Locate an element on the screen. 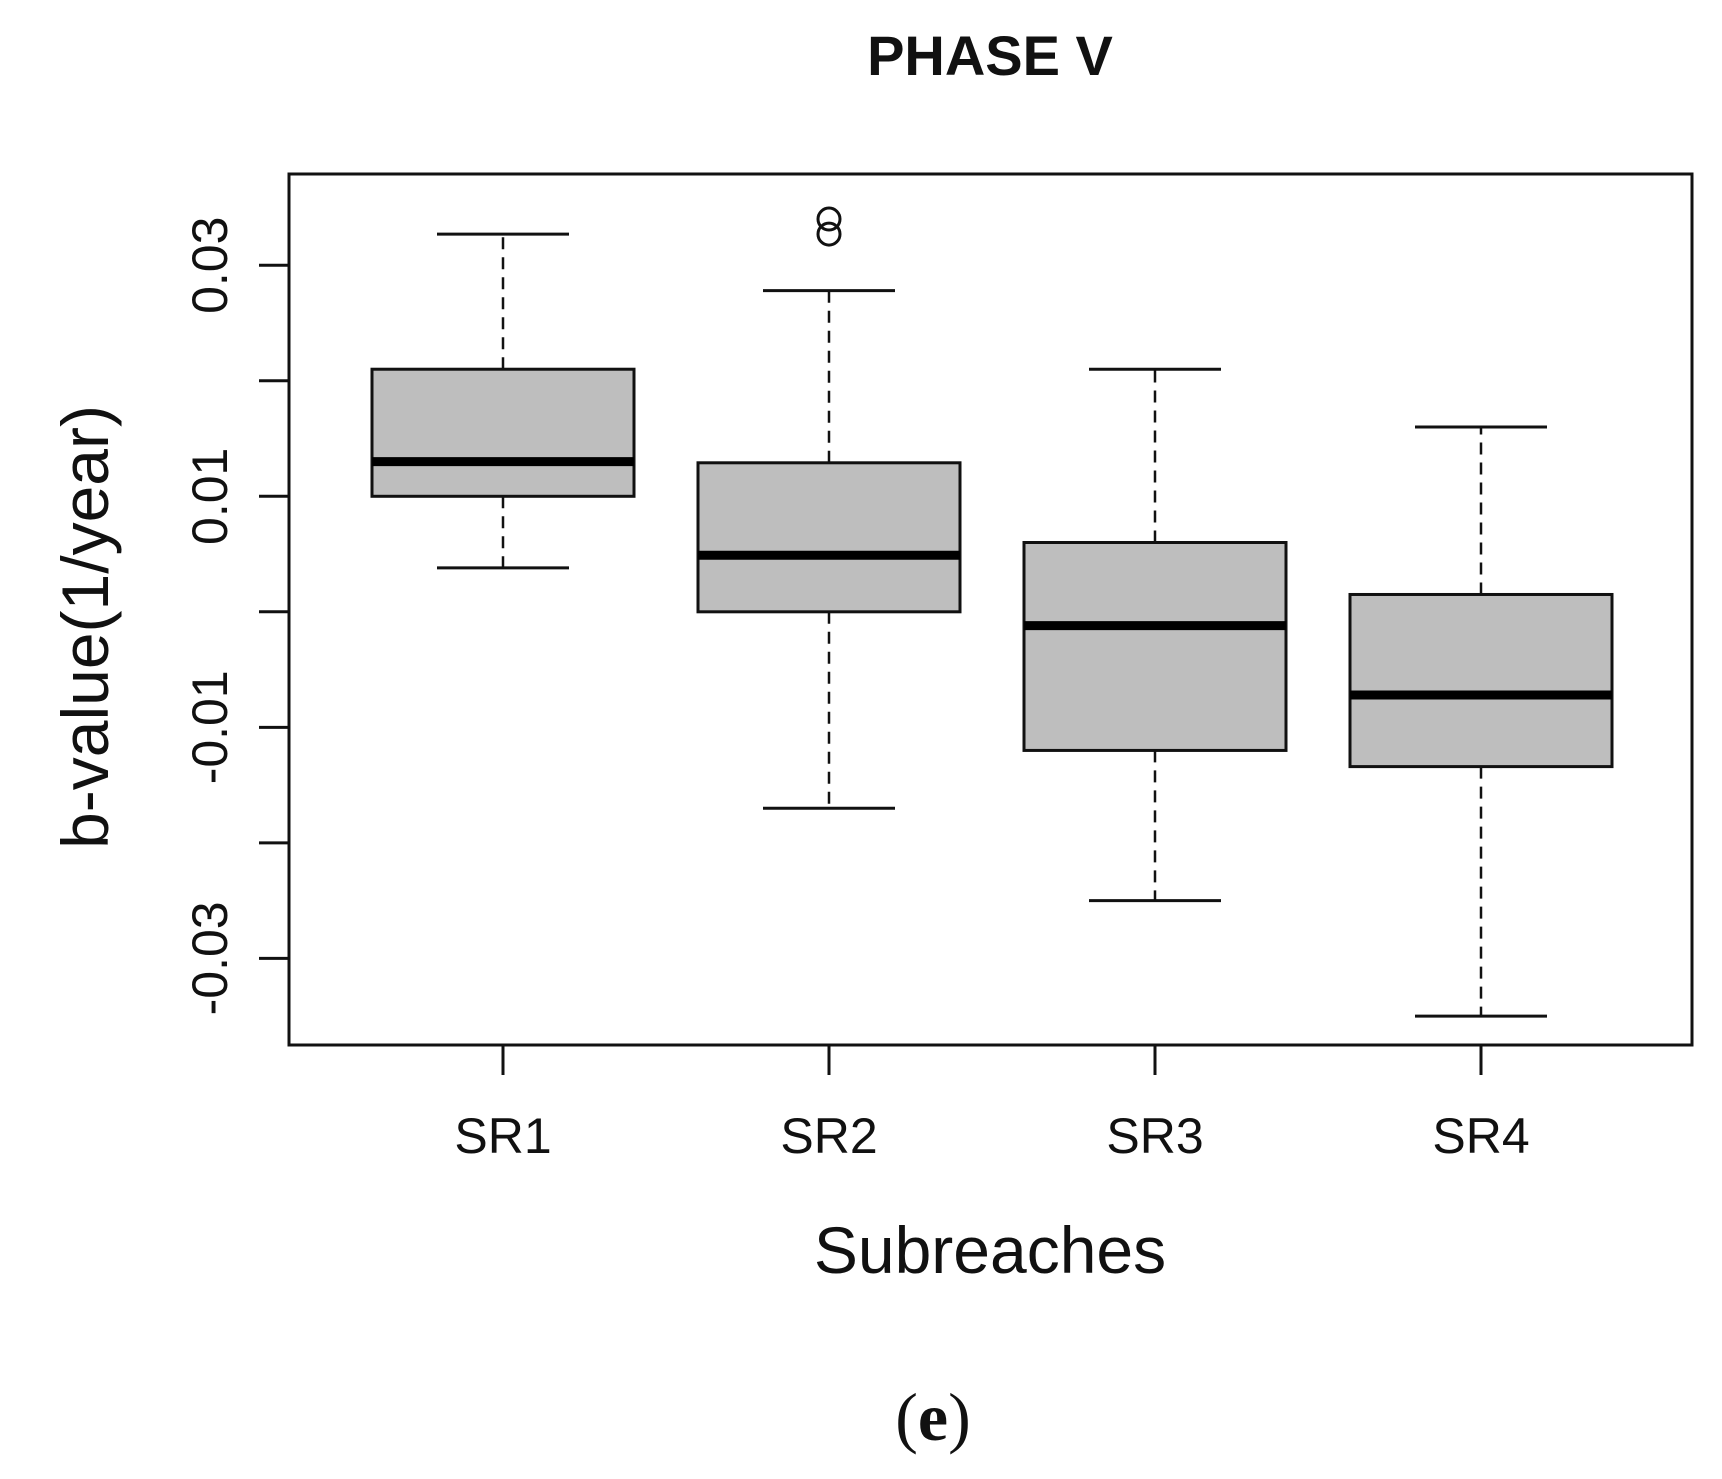 This screenshot has height=1479, width=1722. x-axis-label: Subreaches is located at coordinates (990, 1250).